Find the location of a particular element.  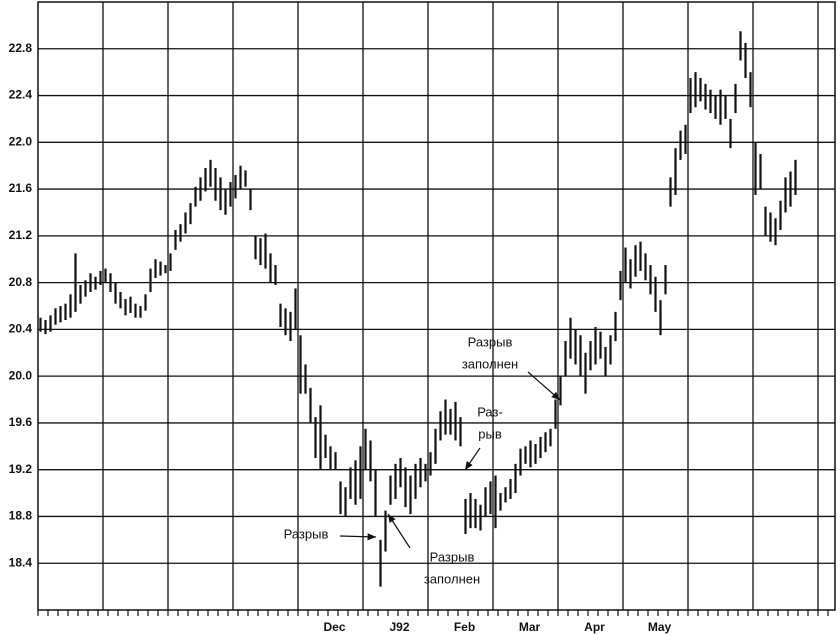

y-tick-label: 22.4 is located at coordinates (21, 95).